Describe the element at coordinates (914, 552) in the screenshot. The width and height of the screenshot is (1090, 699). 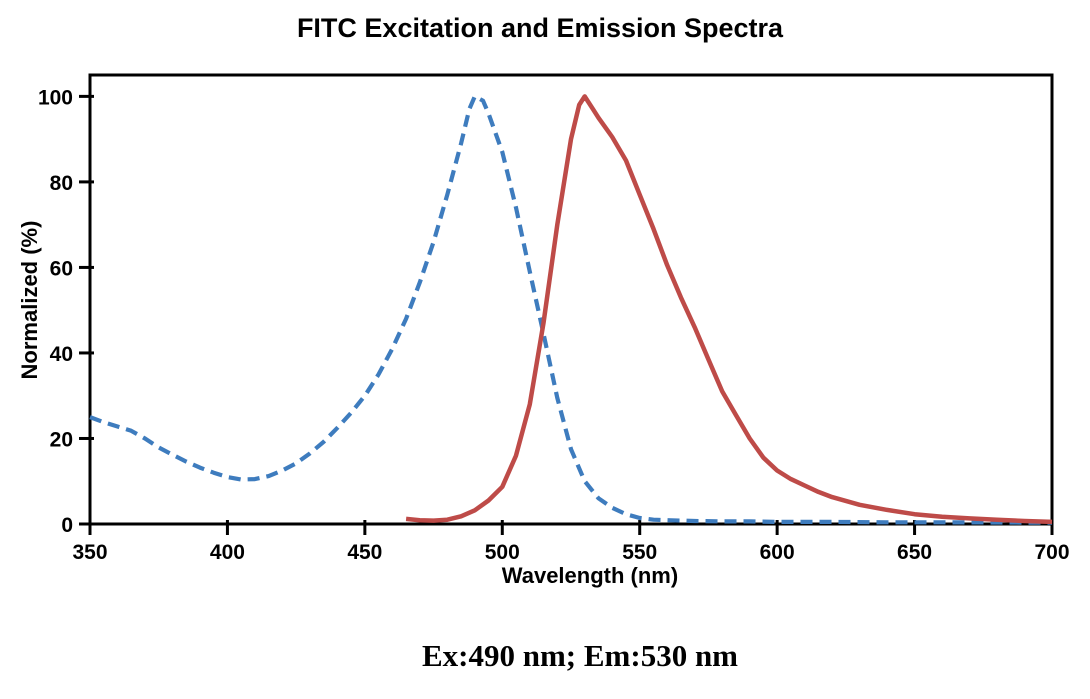
I see `x-tick-label: 650` at that location.